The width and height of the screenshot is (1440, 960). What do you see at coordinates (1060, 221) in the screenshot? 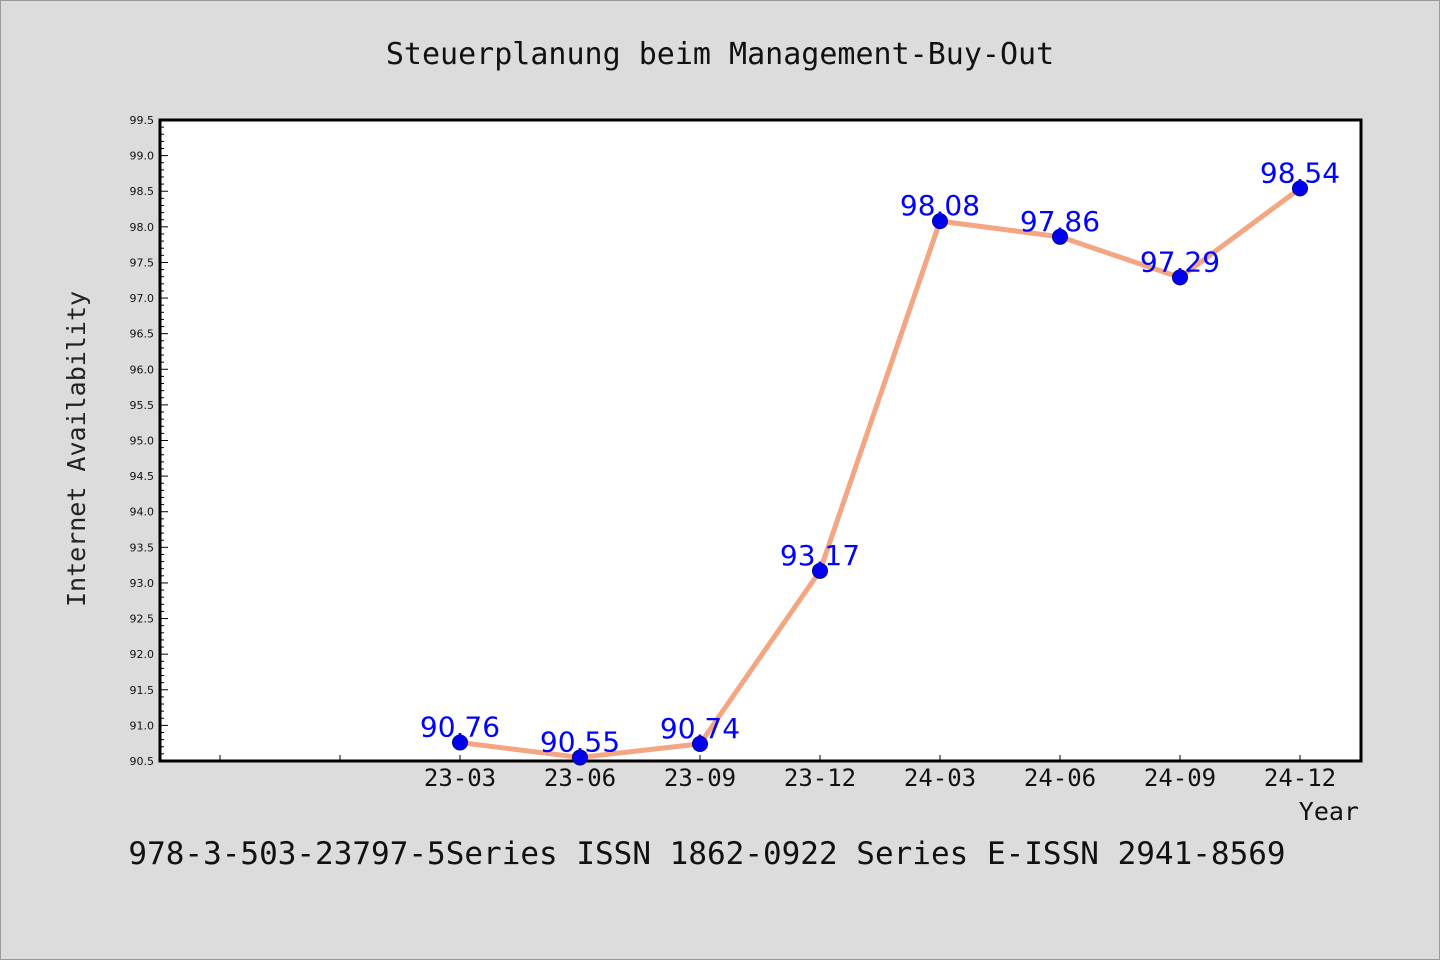
I see `data-label: 97.86` at bounding box center [1060, 221].